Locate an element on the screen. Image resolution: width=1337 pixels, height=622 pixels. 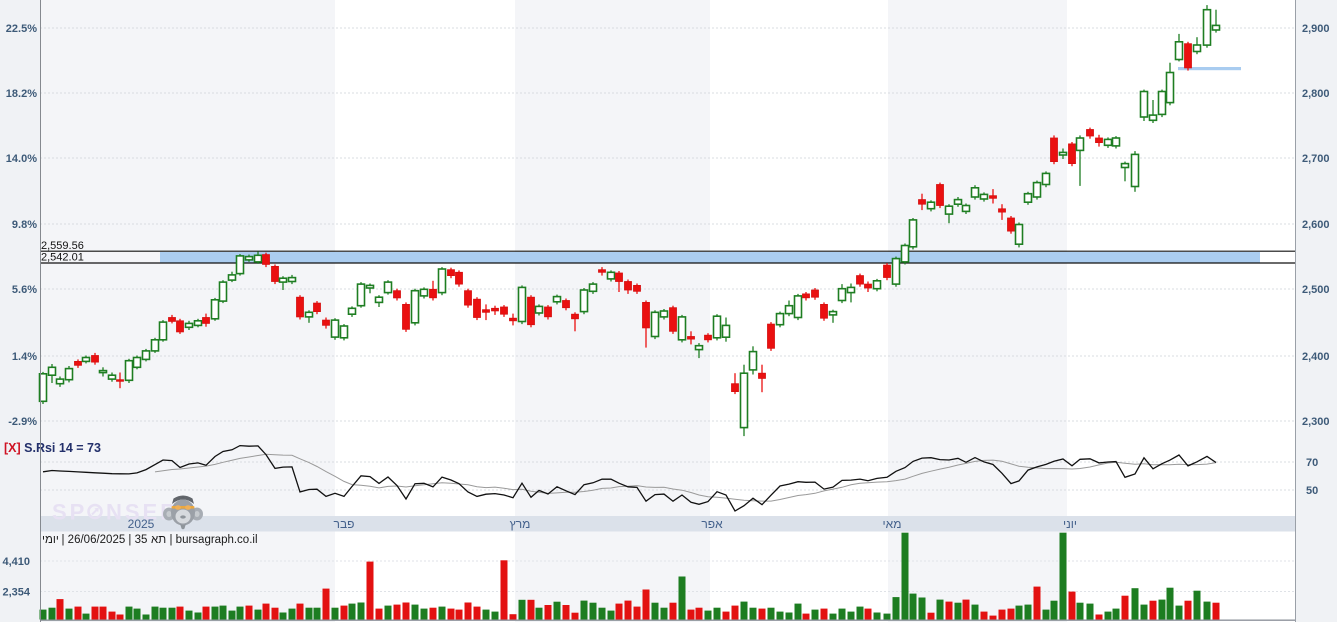
svg-text: 2025 is located at coordinates (141, 524).